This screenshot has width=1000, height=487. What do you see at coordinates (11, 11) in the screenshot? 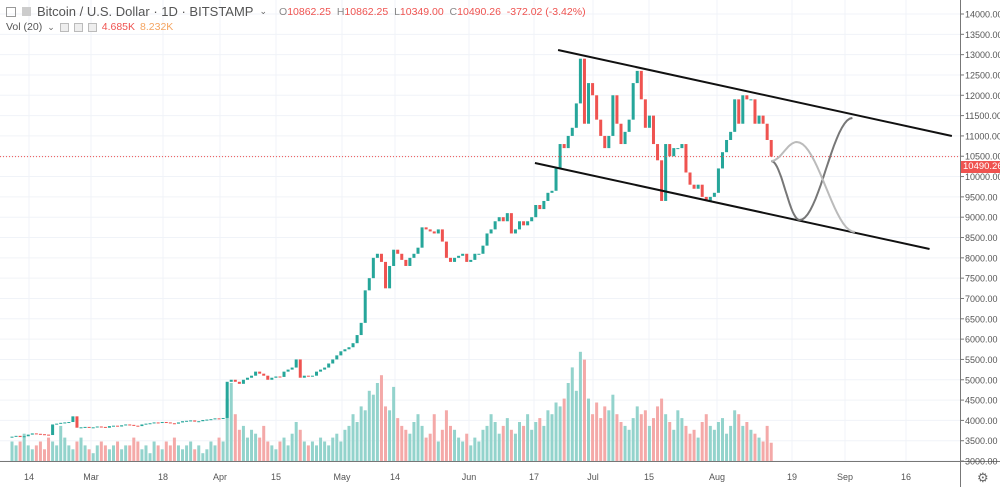
I see `collapse-icon` at bounding box center [11, 11].